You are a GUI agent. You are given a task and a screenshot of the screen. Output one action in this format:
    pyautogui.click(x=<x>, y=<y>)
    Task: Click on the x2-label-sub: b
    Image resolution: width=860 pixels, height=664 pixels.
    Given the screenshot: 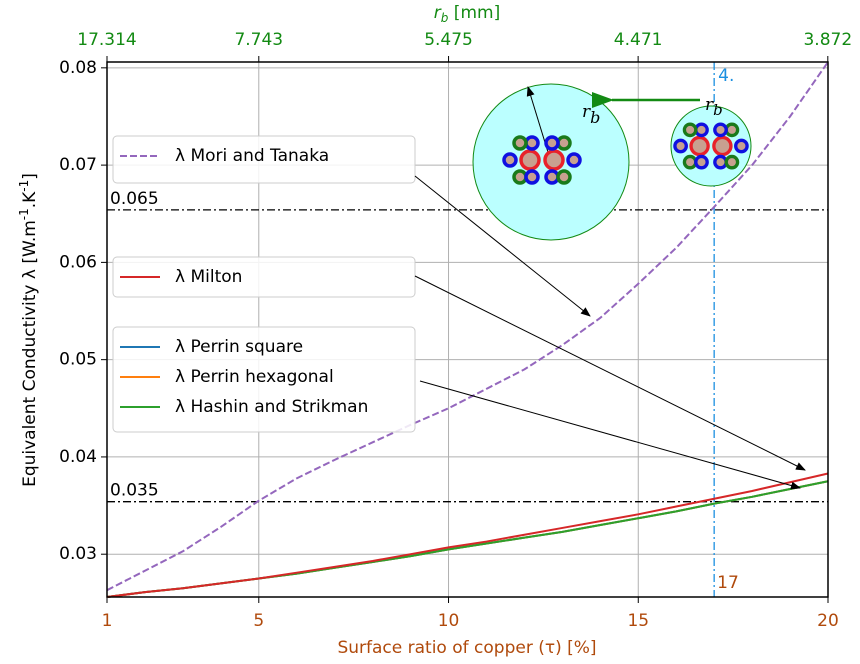 What is the action you would take?
    pyautogui.click(x=445, y=18)
    